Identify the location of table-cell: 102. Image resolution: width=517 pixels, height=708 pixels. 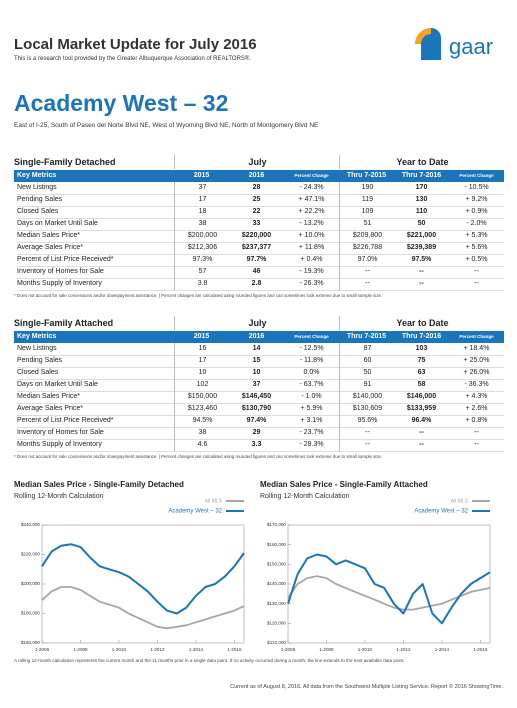
(202, 385).